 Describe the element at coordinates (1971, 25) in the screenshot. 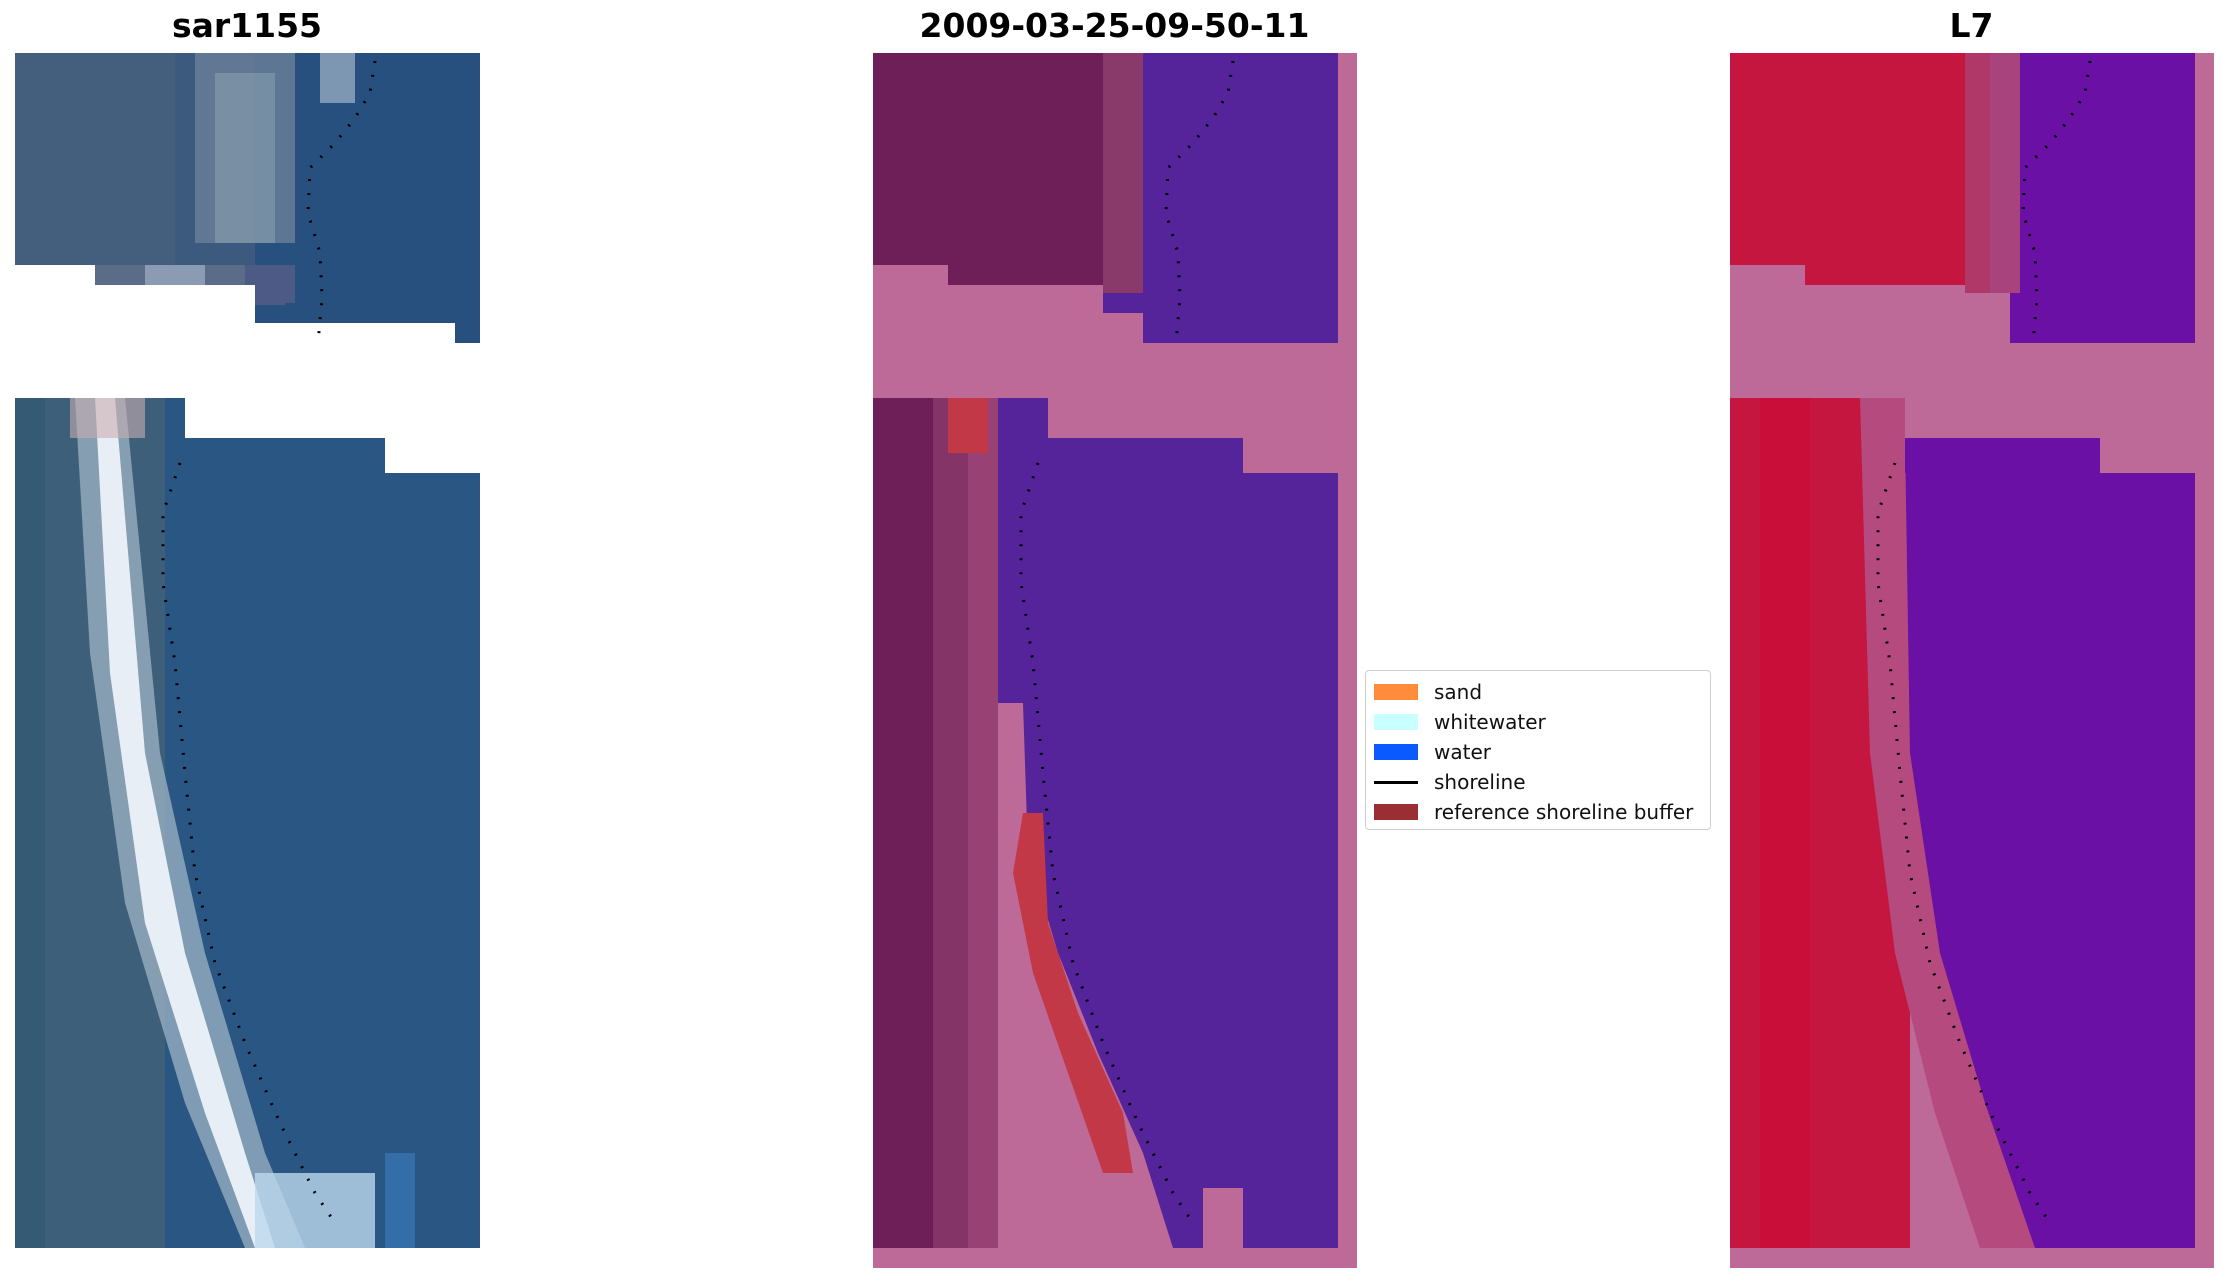

I see `panel-title-l7: L7` at that location.